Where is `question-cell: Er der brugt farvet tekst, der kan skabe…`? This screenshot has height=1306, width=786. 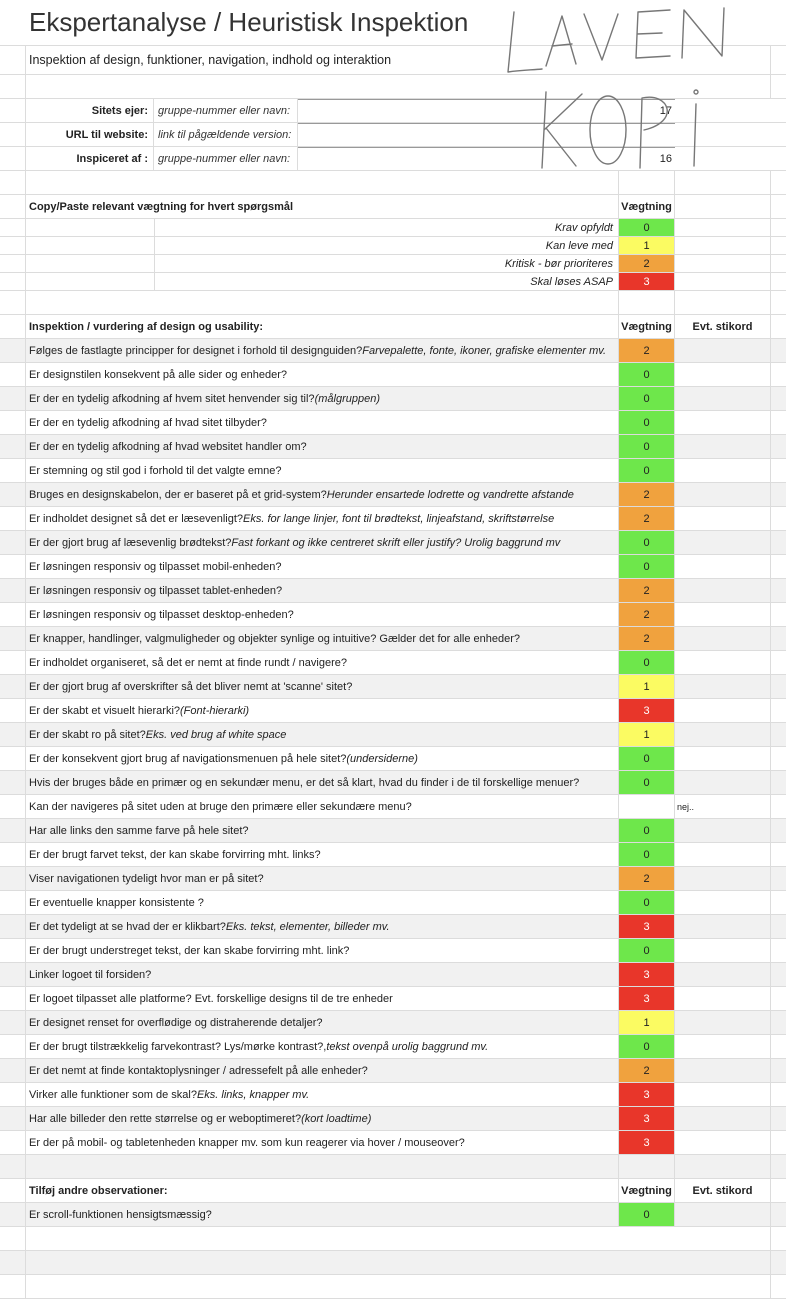 question-cell: Er der brugt farvet tekst, der kan skabe… is located at coordinates (322, 854).